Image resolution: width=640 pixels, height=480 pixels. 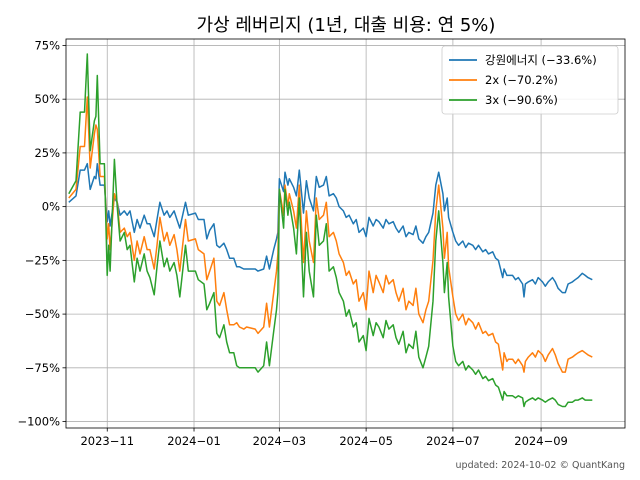 I want to click on y-tick-label: −75%, so click(x=42, y=368).